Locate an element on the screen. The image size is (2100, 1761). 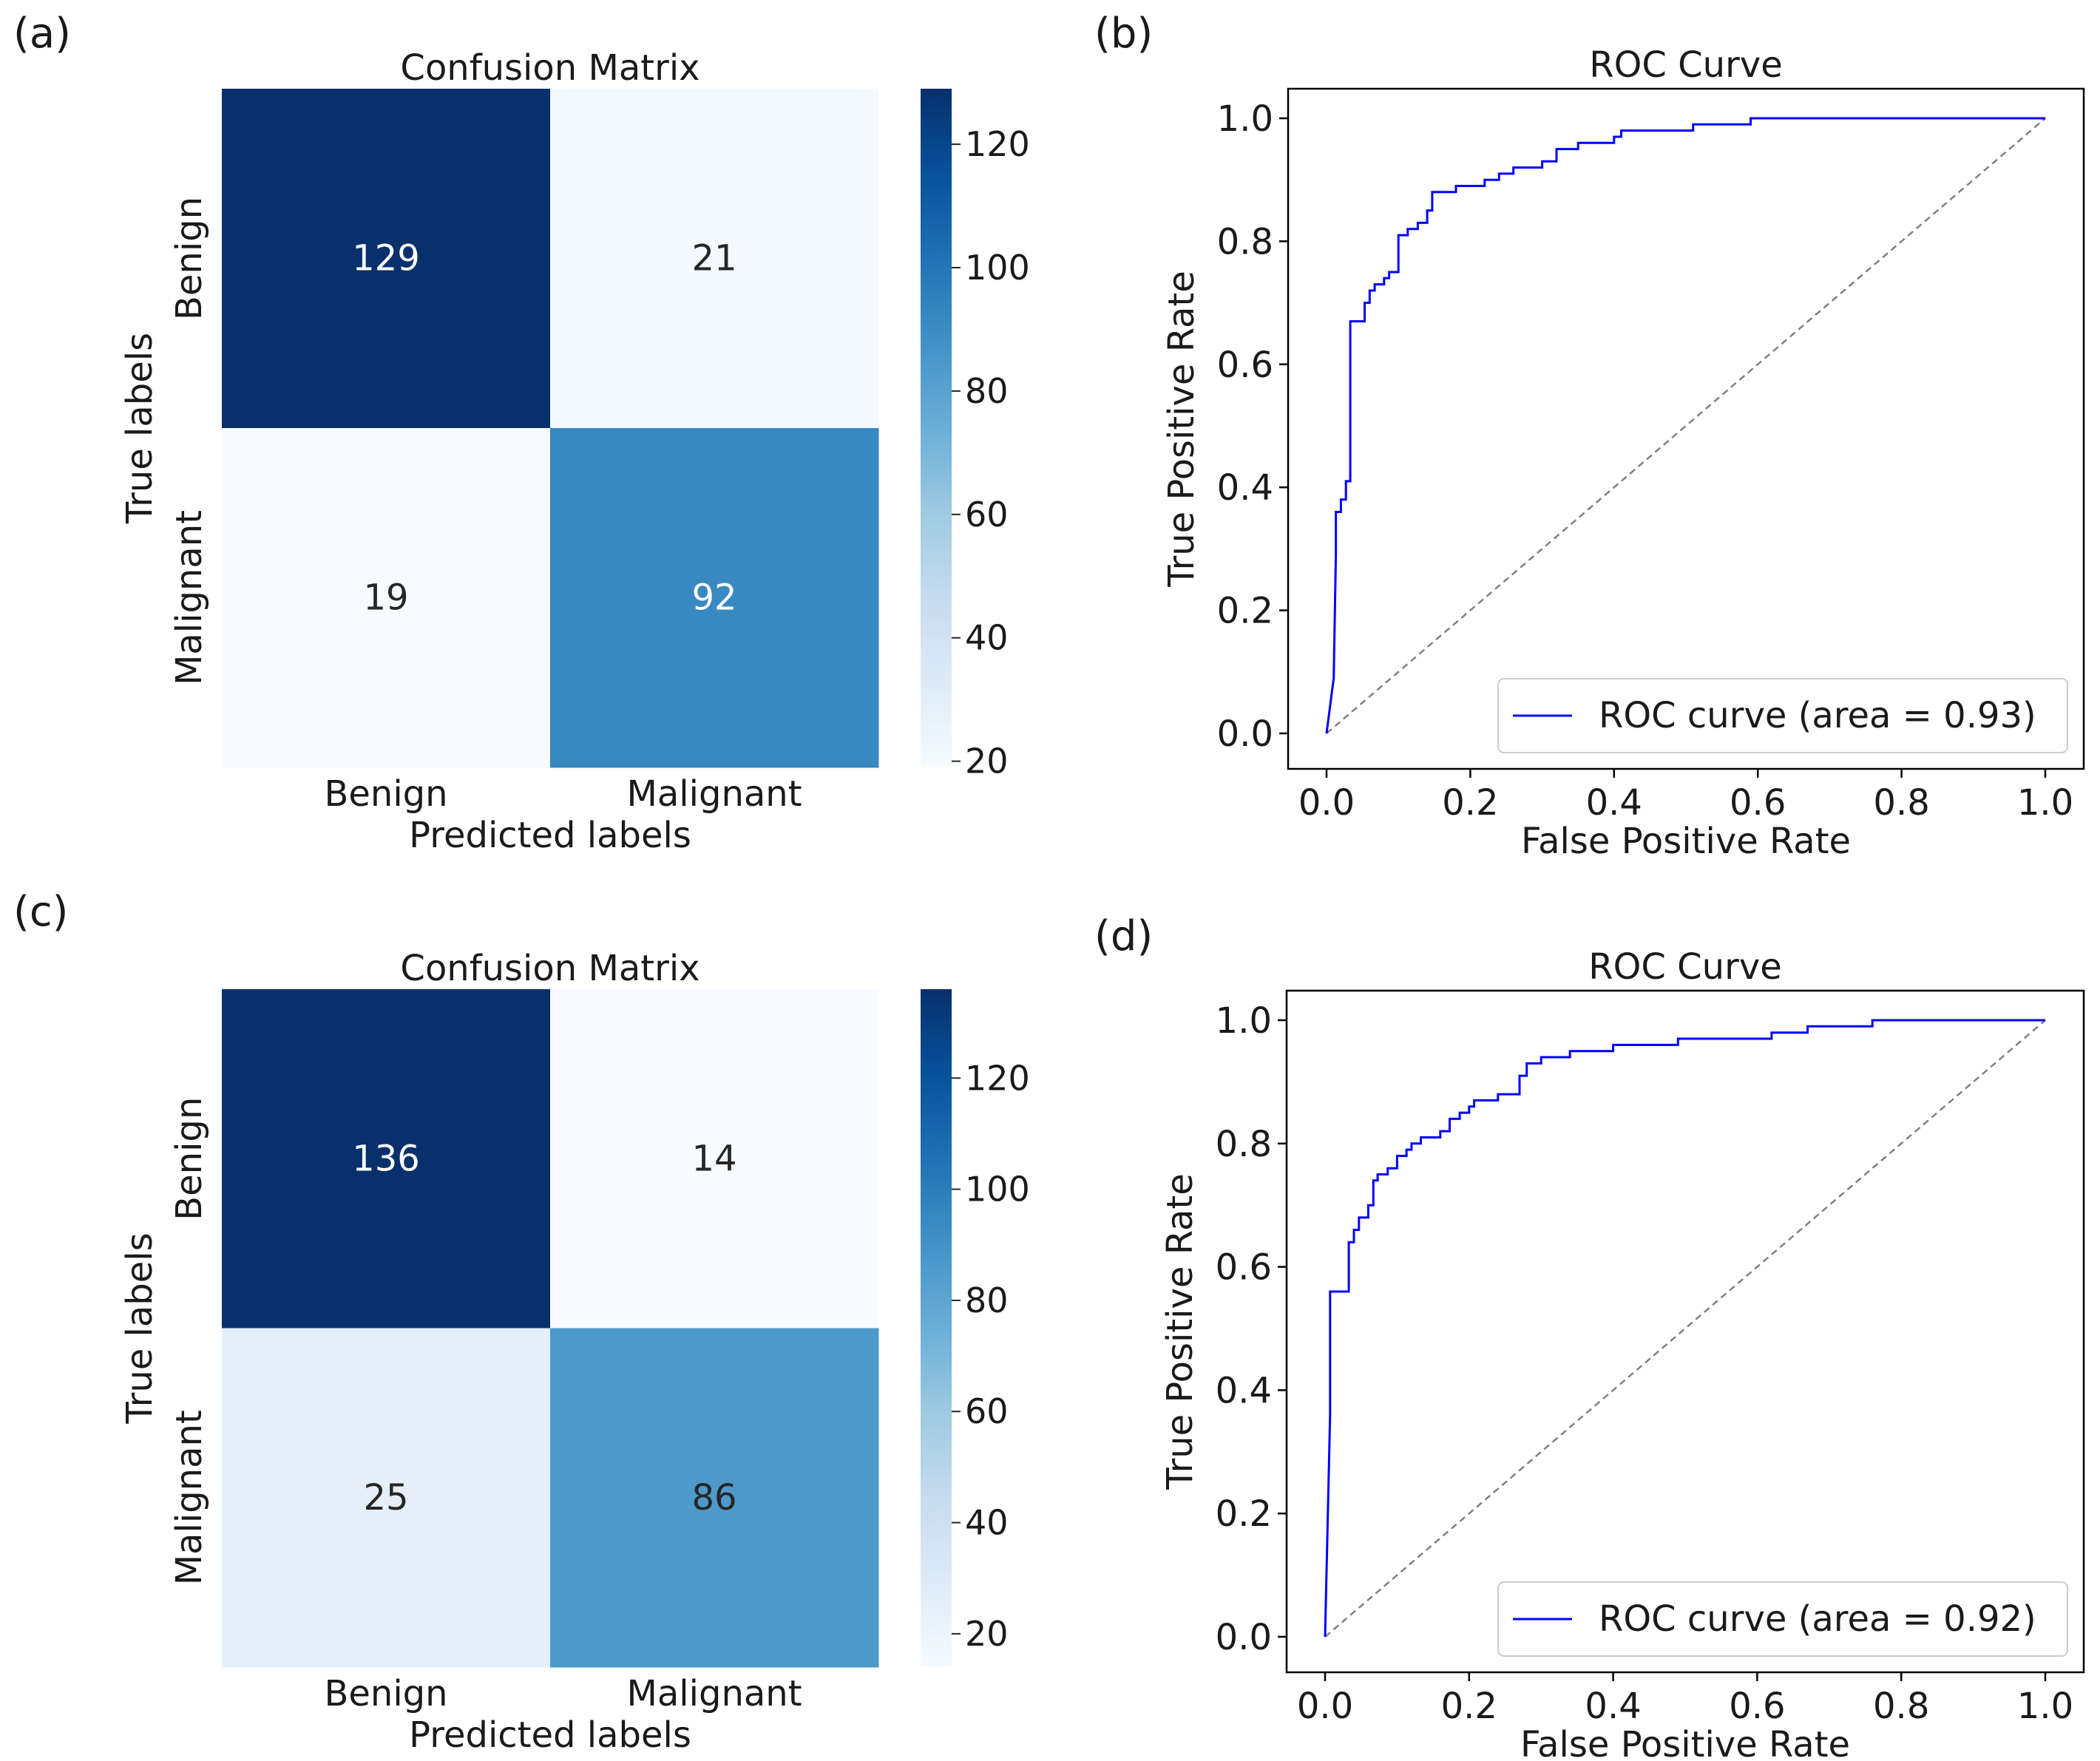
cell-value: 92 is located at coordinates (714, 598).